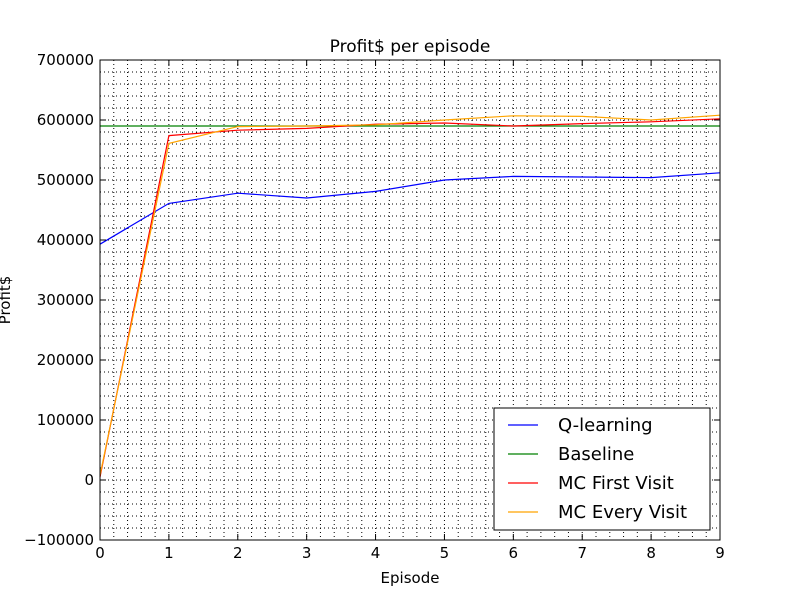 This screenshot has height=604, width=800. Describe the element at coordinates (651, 553) in the screenshot. I see `x-tick-label: 8` at that location.